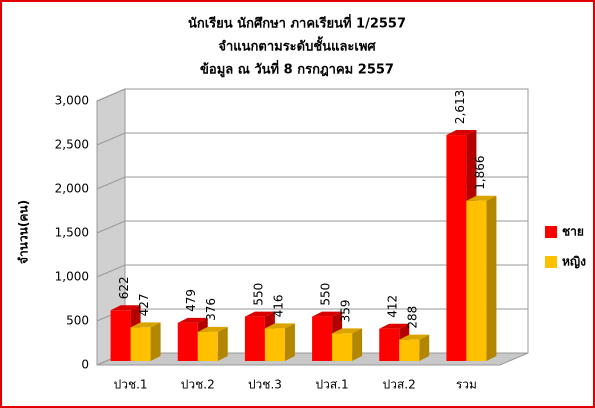 The image size is (595, 408). What do you see at coordinates (297, 69) in the screenshot?
I see `chart-title: ข้อมูล ณ วันที่ 8 กรกฎาคม 2557` at bounding box center [297, 69].